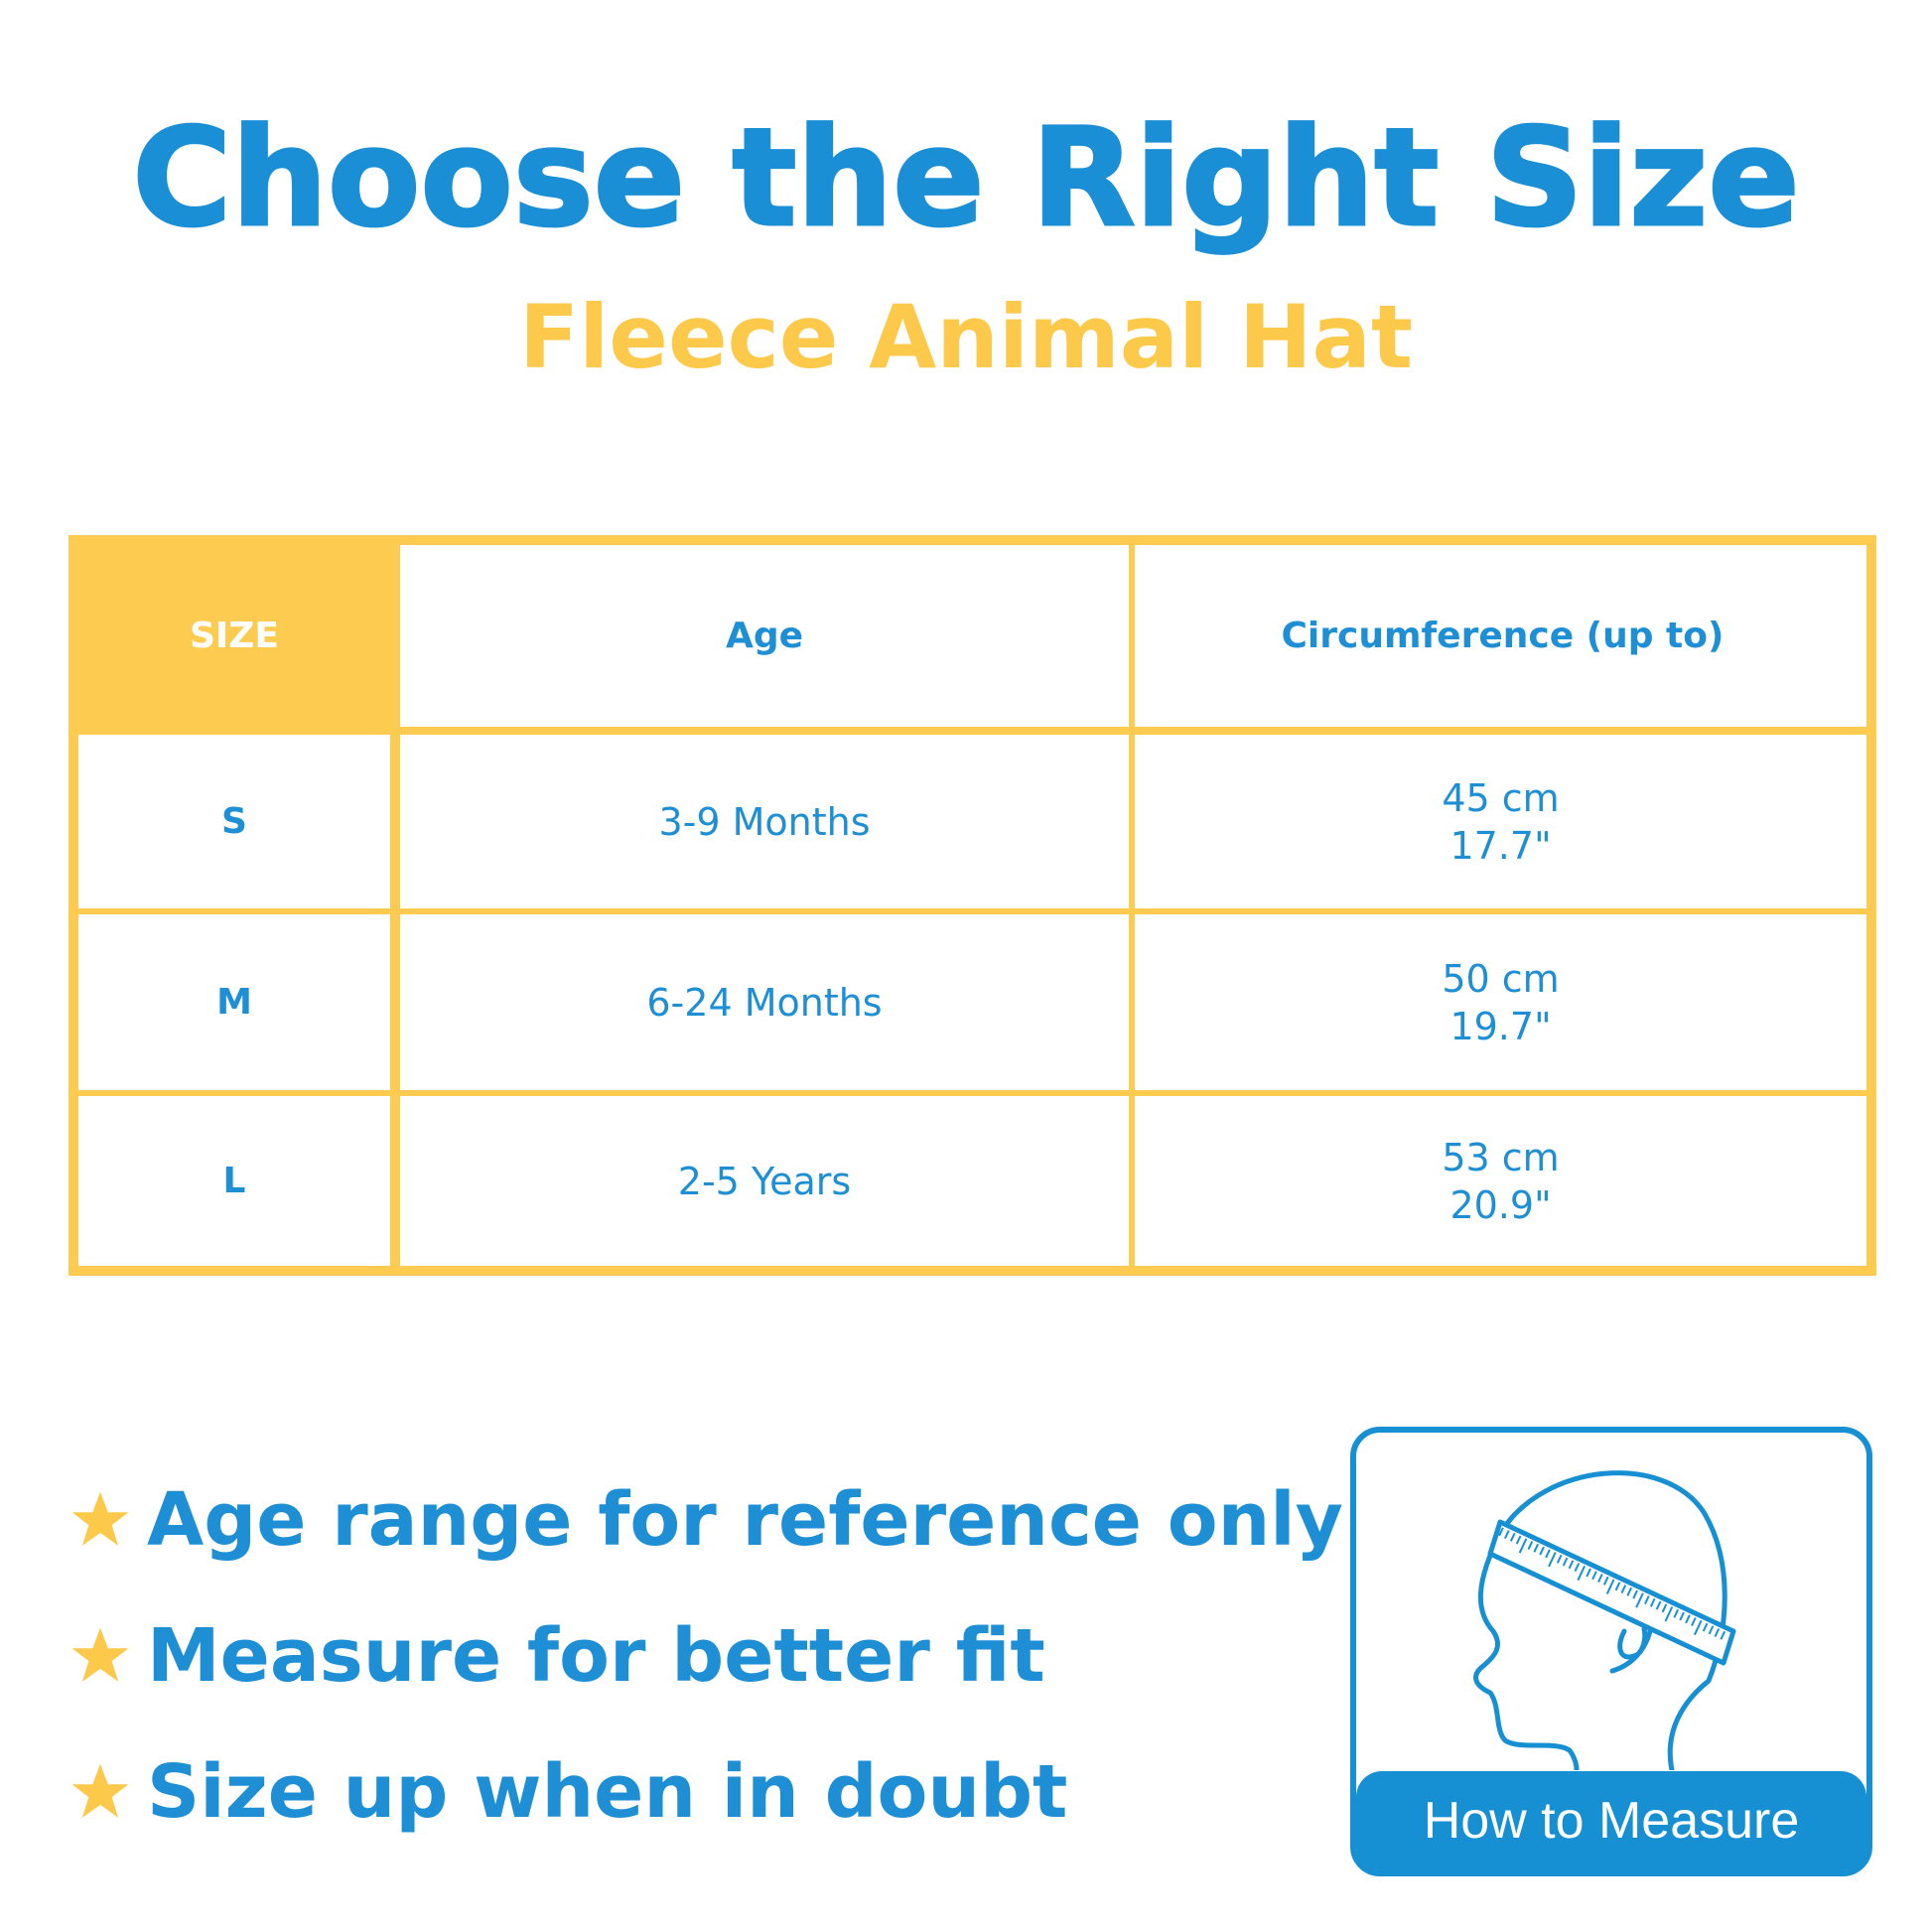 This screenshot has width=1932, height=1932. What do you see at coordinates (1501, 821) in the screenshot?
I see `table-row-s-circumference: 45 cm 17.7"` at bounding box center [1501, 821].